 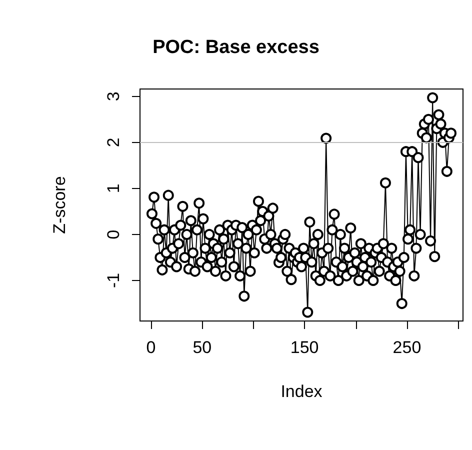 What do you see at coordinates (113, 235) in the screenshot?
I see `y-tick-label: 0` at bounding box center [113, 235].